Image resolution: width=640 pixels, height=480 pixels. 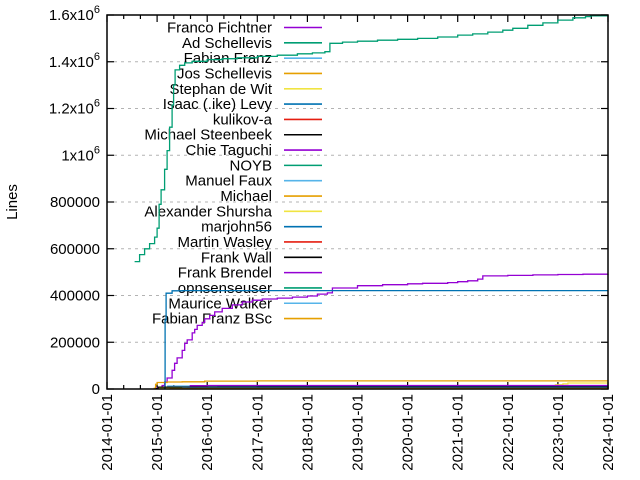 I want to click on legend-label: Alexander Shursha, so click(x=208, y=211).